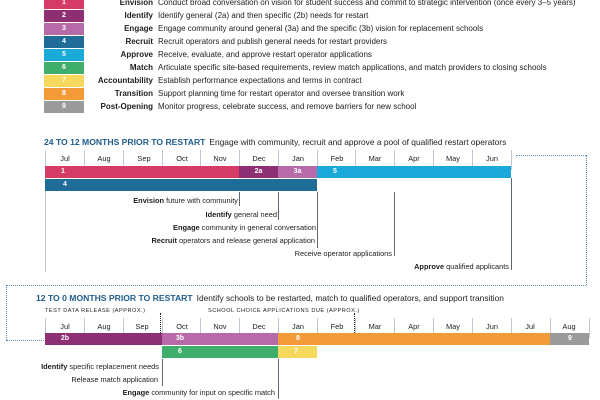 This screenshot has height=400, width=600. Describe the element at coordinates (297, 352) in the screenshot. I see `phase-bar-accountability: 7` at that location.